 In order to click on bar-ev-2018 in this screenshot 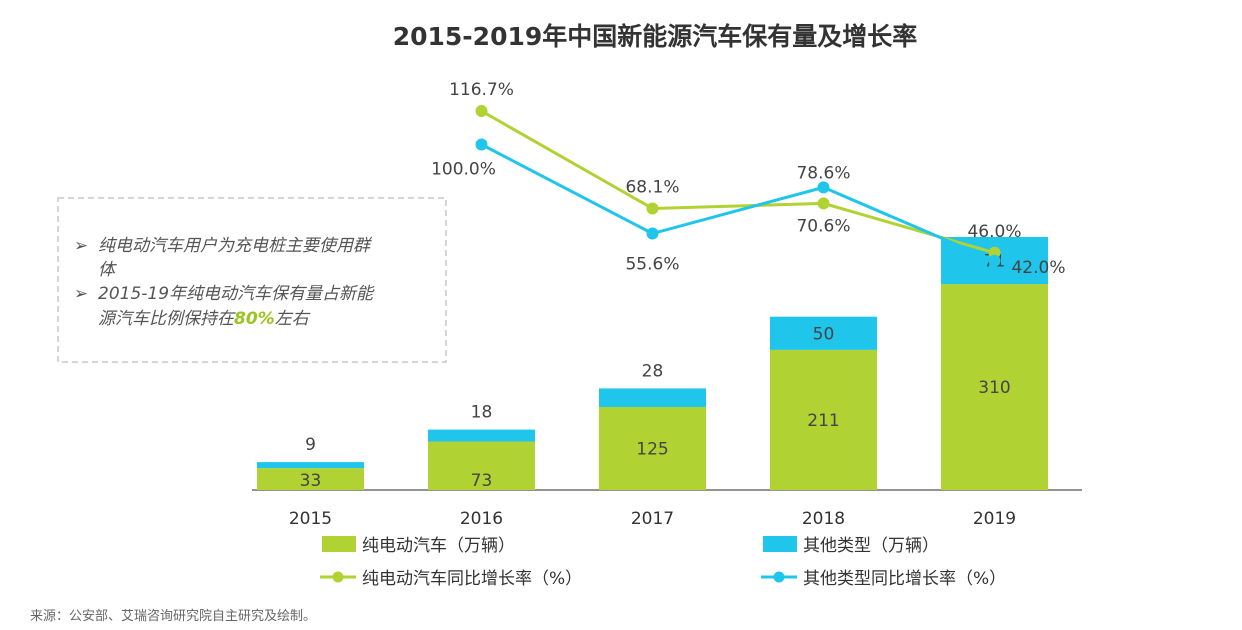, I will do `click(823, 419)`.